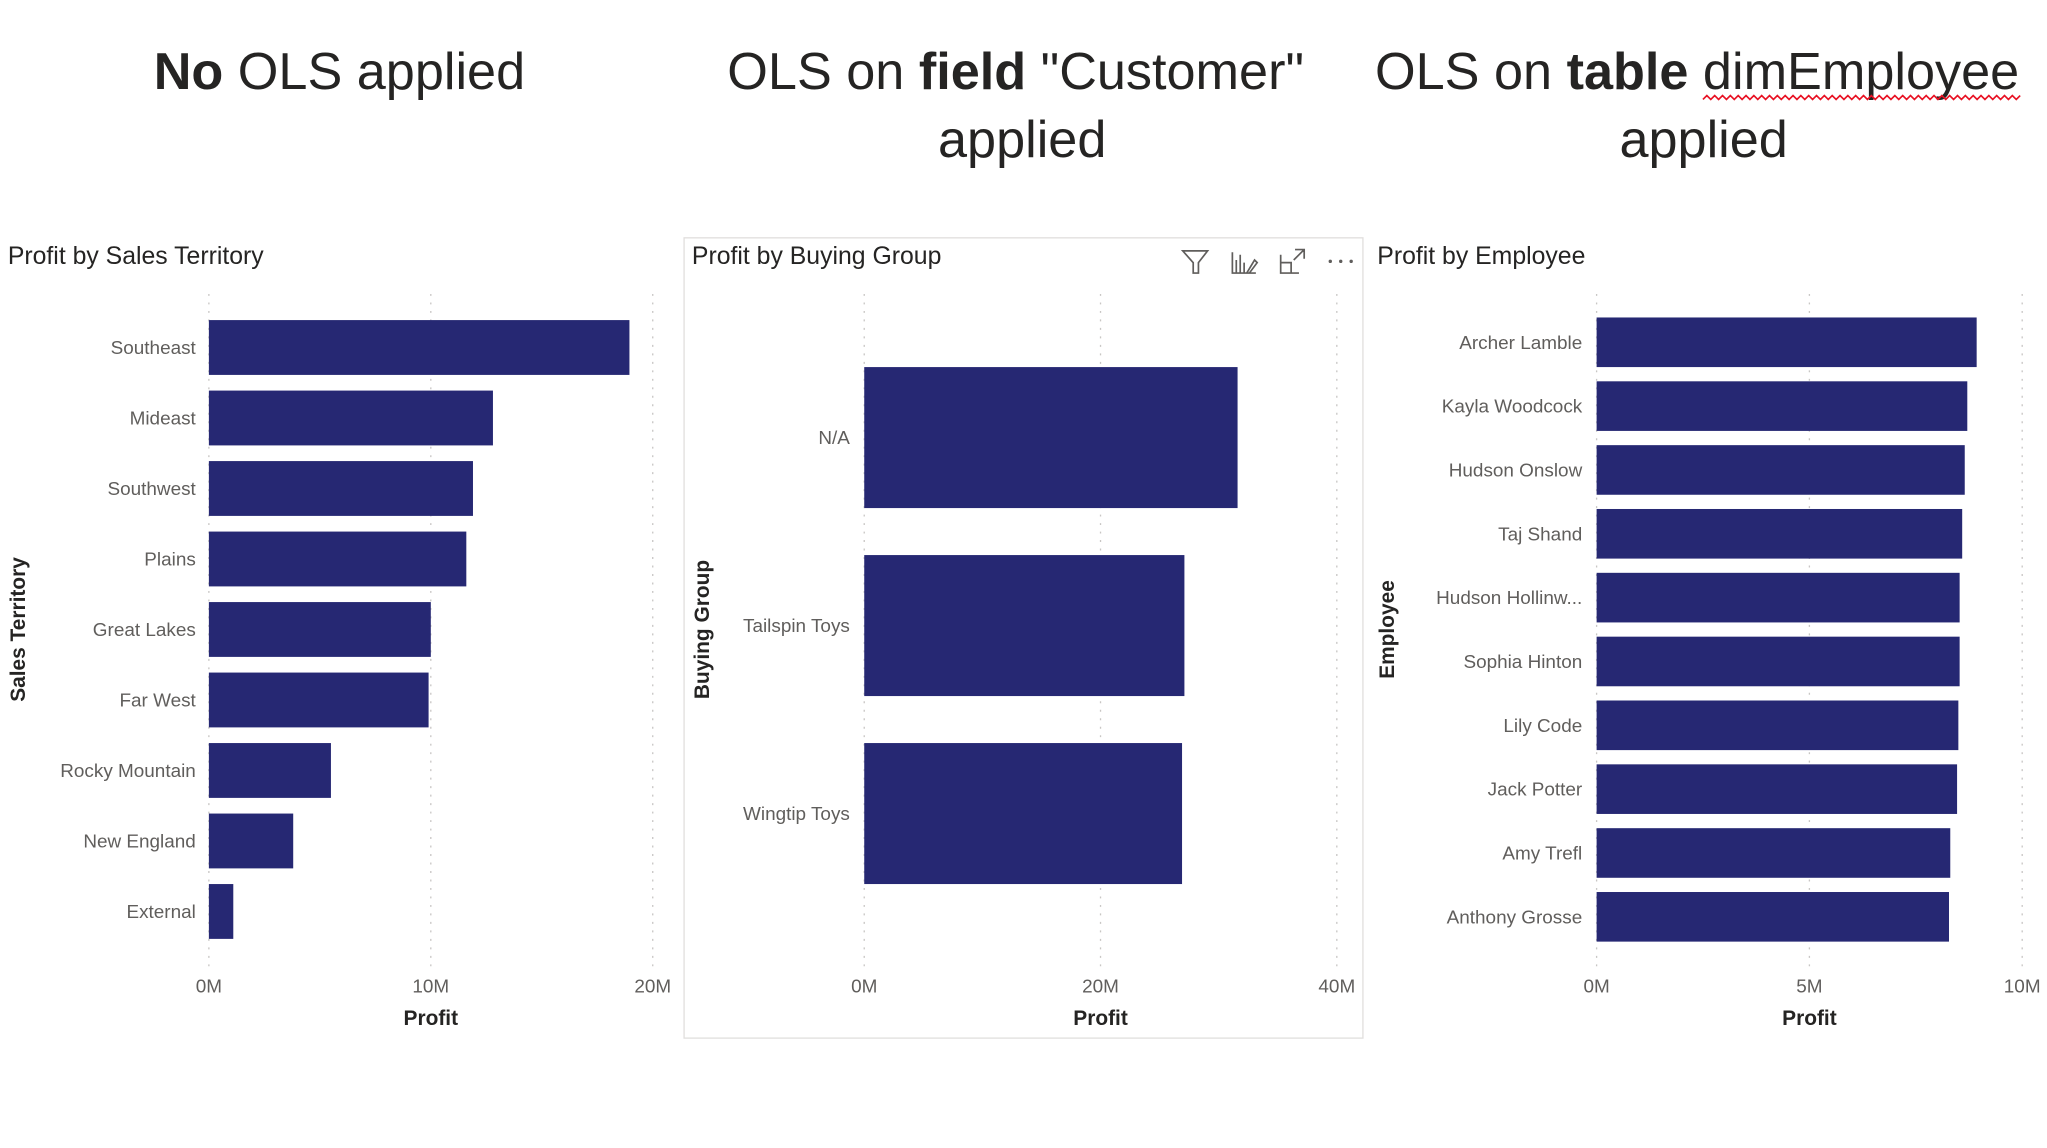 Image resolution: width=2047 pixels, height=1148 pixels. I want to click on bar-new-england, so click(251, 841).